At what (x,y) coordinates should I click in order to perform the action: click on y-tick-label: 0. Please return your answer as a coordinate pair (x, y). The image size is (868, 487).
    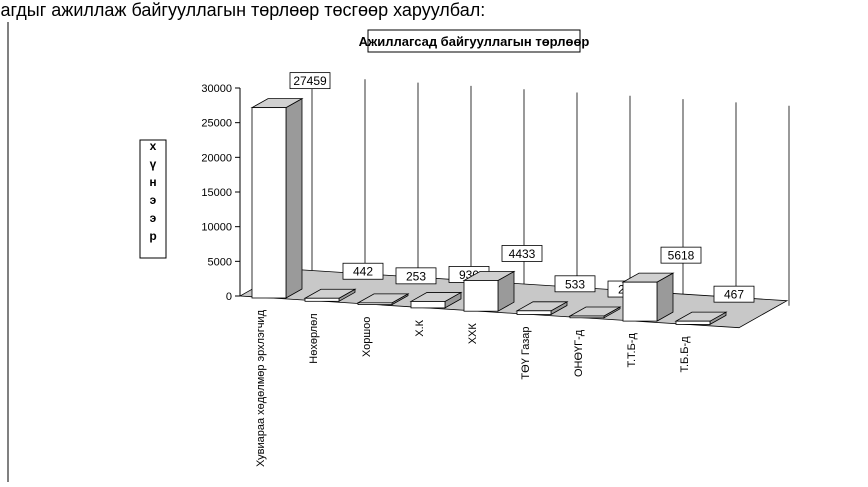
    Looking at the image, I should click on (229, 297).